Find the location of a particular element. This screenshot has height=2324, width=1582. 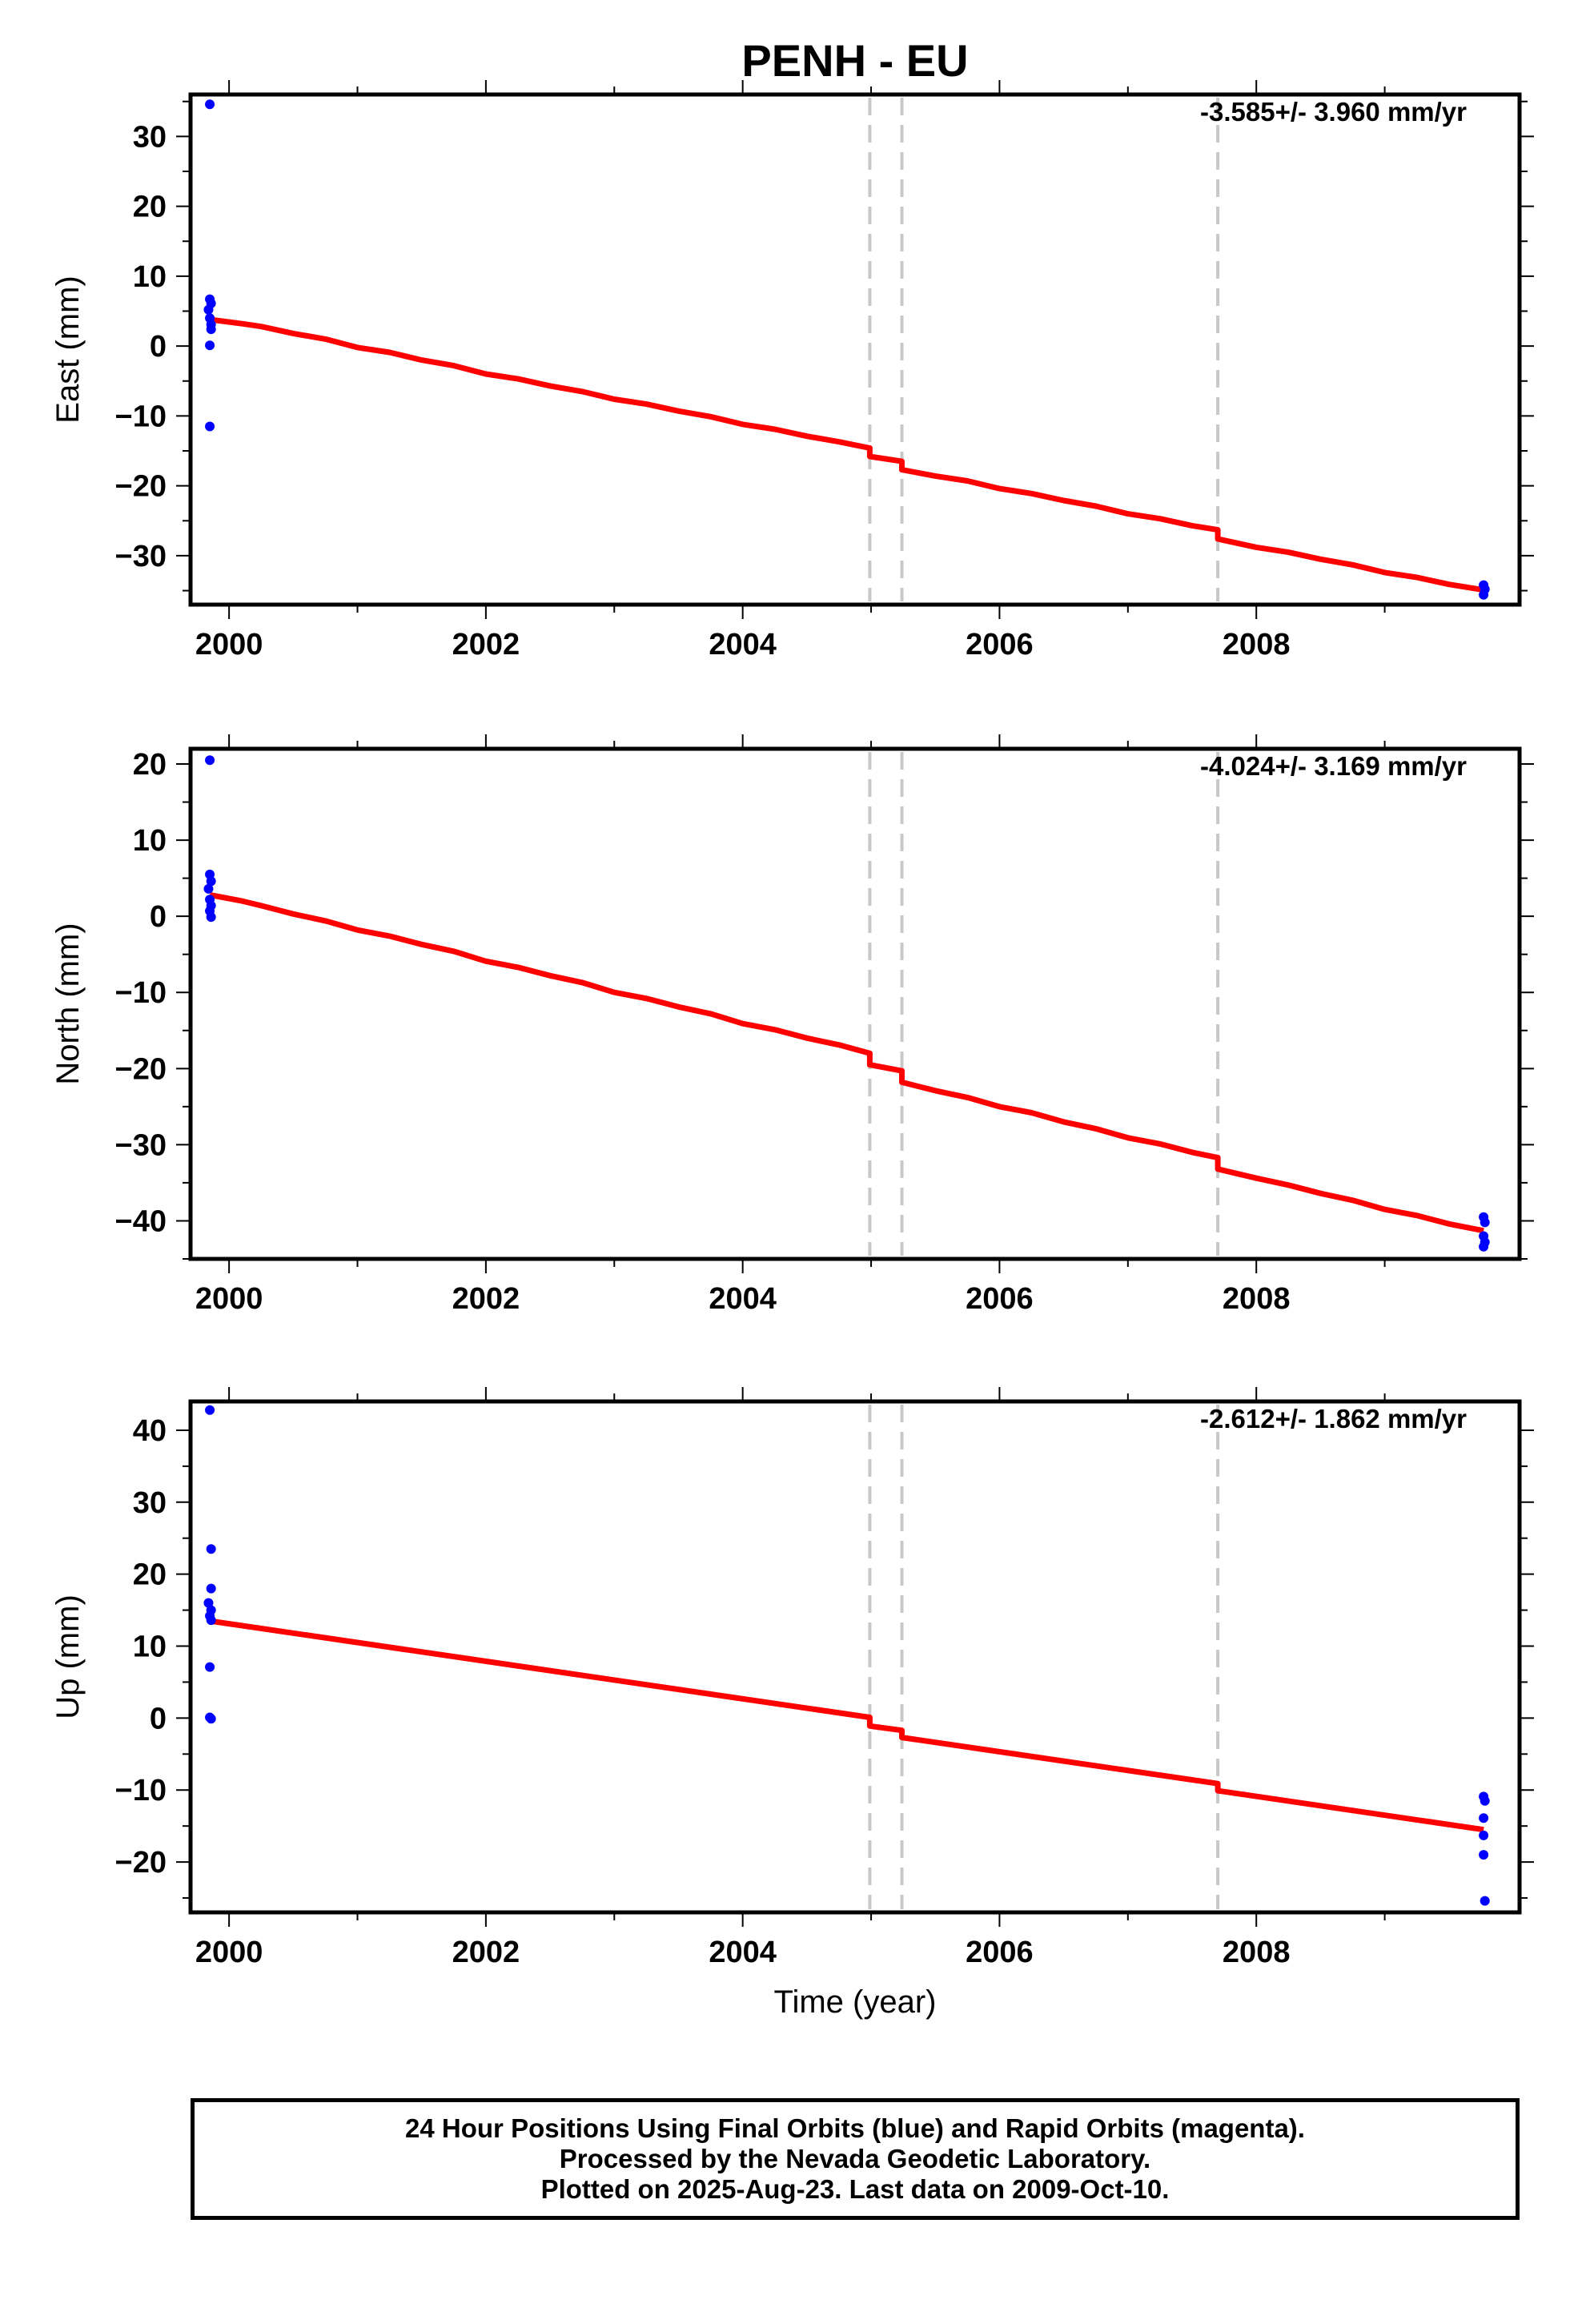

velocity-label: -2.612+/- 1.862 mm/yr is located at coordinates (1333, 1418).